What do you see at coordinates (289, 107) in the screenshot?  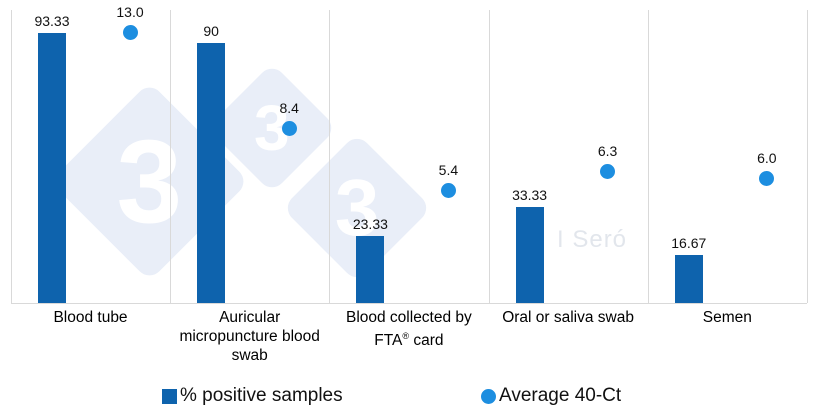 I see `dot-value-label: 8.4` at bounding box center [289, 107].